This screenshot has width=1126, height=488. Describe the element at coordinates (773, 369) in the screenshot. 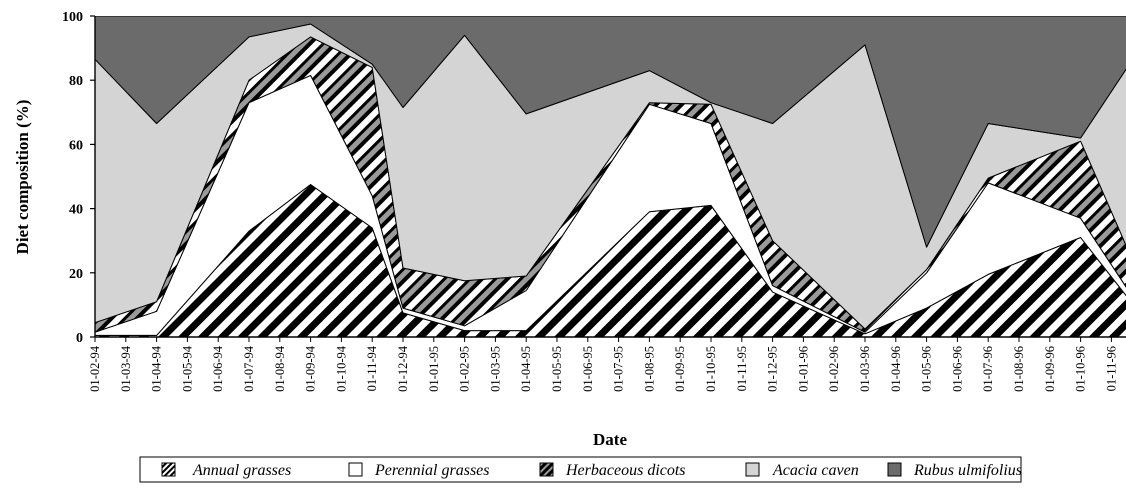

I see `x-tick-label: 01-12-95` at that location.